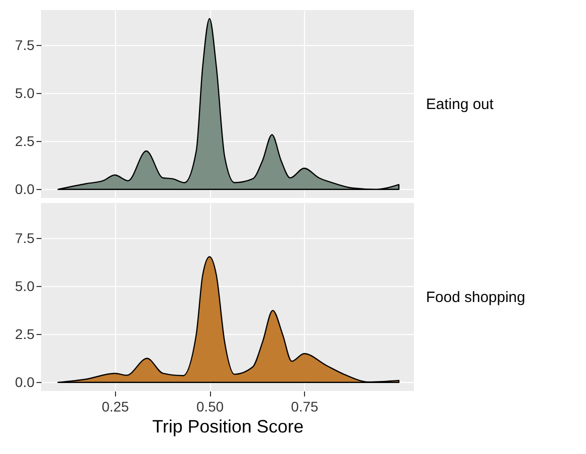  What do you see at coordinates (476, 297) in the screenshot?
I see `text: Food shopping` at bounding box center [476, 297].